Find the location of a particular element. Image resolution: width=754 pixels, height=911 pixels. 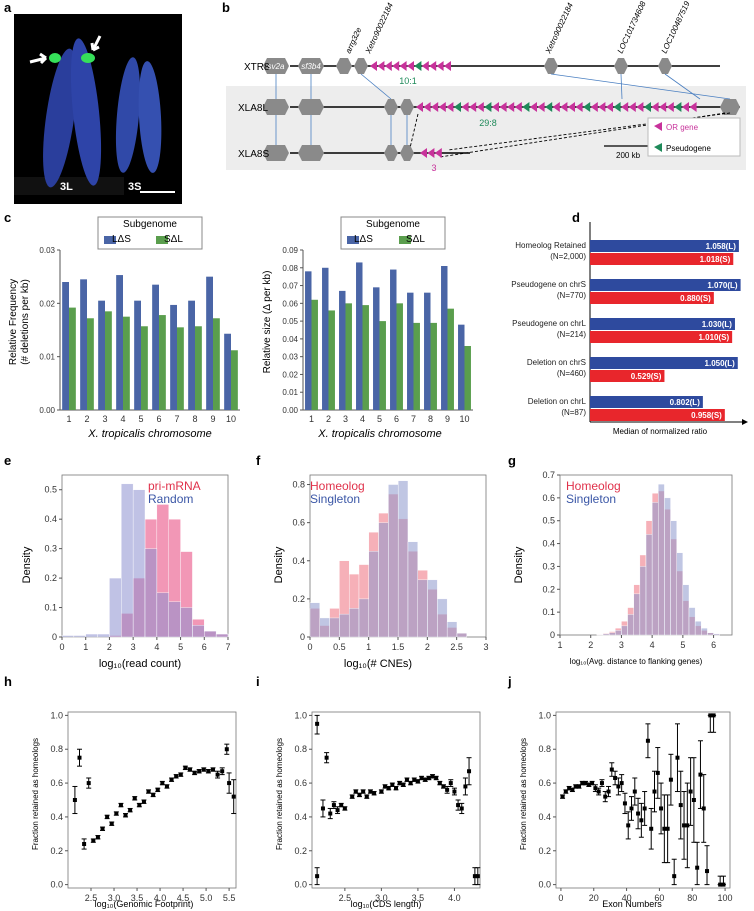

x-tick-label: 2.5 is located at coordinates (345, 898).